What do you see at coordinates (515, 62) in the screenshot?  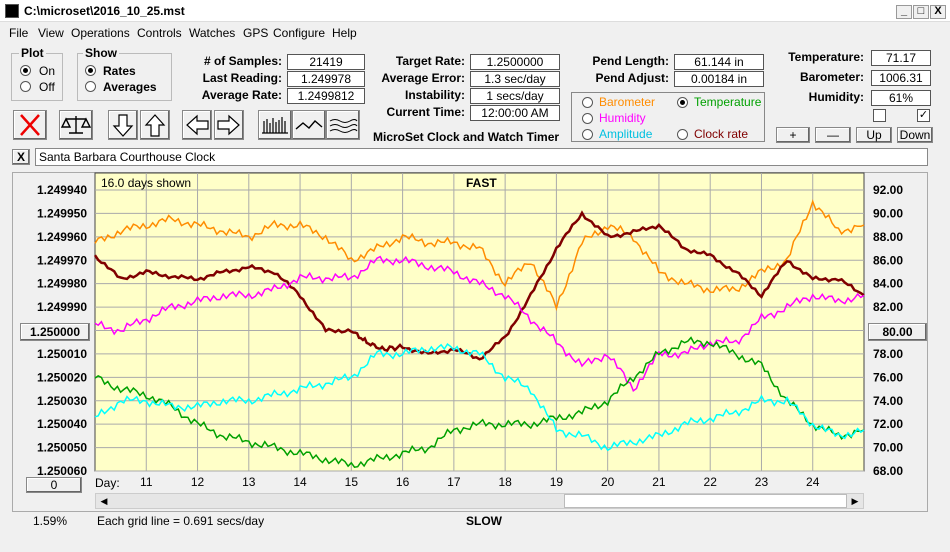 I see `target-rate-input: 1.2500000` at bounding box center [515, 62].